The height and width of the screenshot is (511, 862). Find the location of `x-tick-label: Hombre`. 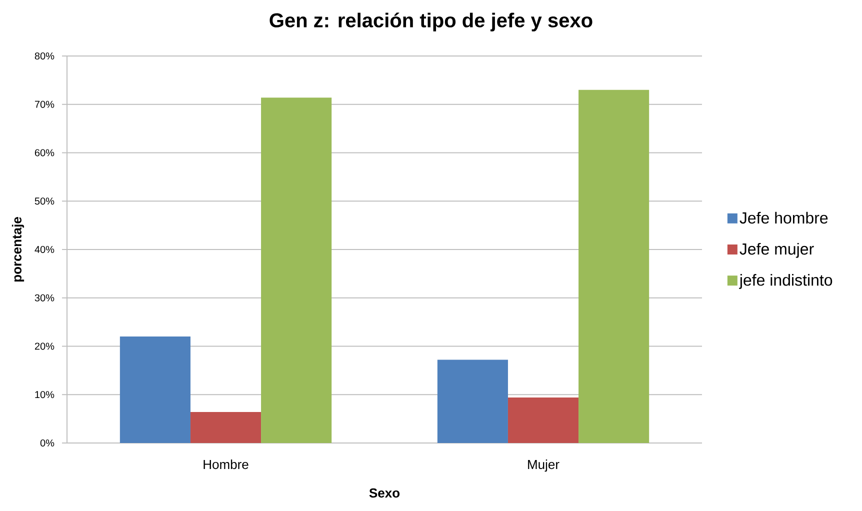

x-tick-label: Hombre is located at coordinates (226, 465).